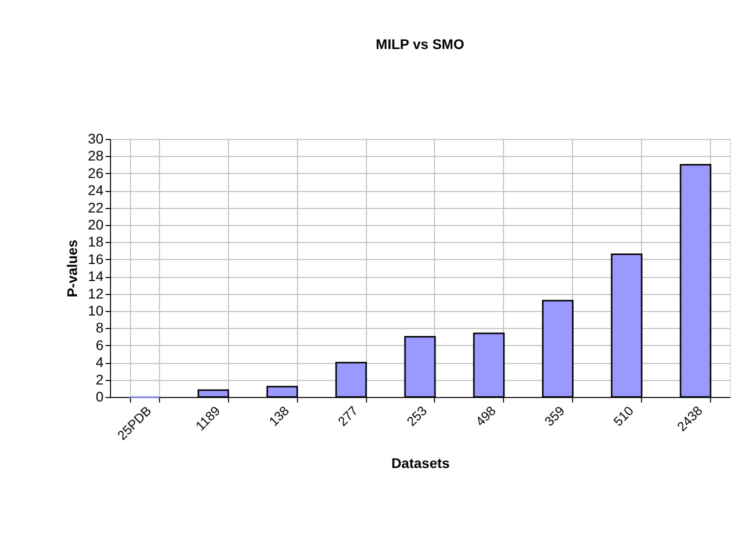  I want to click on x-tick-label: 510, so click(623, 416).